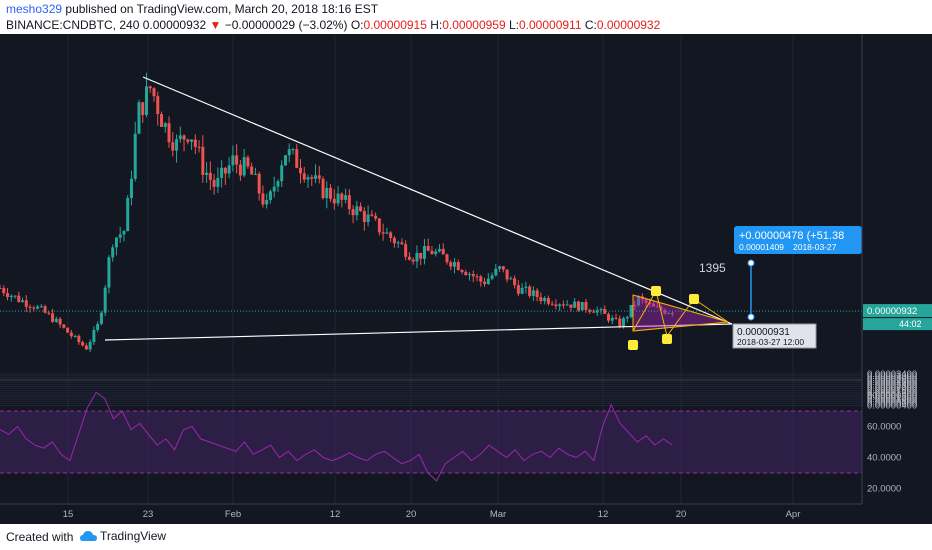 The image size is (932, 550). Describe the element at coordinates (897, 324) in the screenshot. I see `countdown-badge` at that location.